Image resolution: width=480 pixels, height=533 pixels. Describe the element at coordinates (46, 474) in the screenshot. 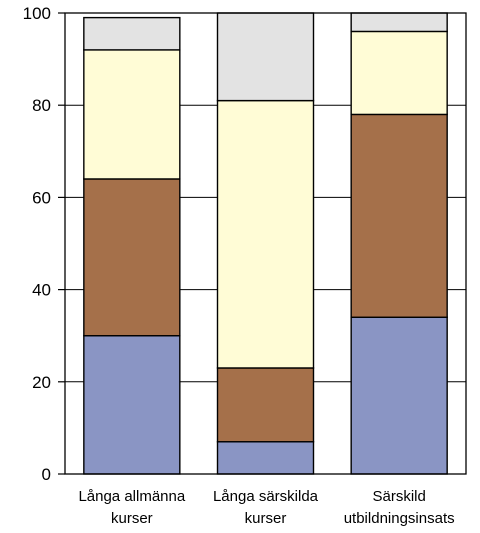

I see `y-tick-label: 0` at that location.